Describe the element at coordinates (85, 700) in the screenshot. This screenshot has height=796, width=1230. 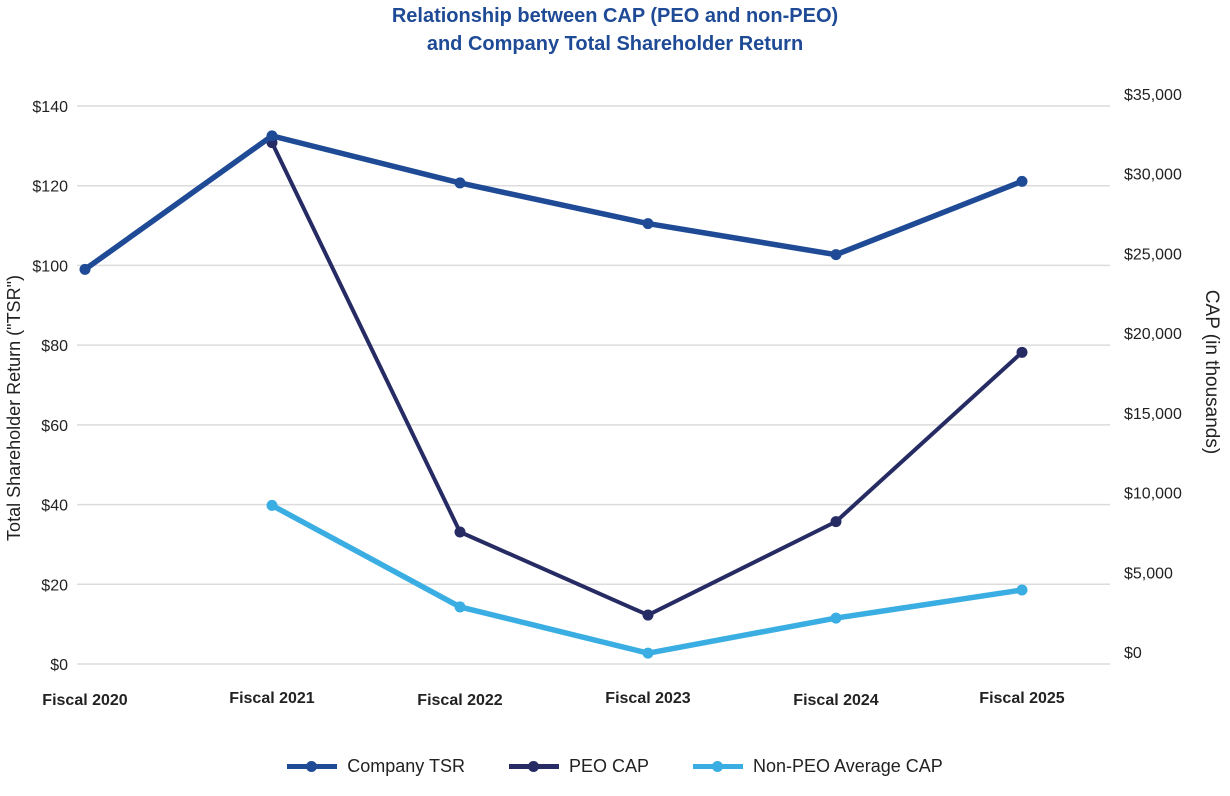
I see `x-tick-label: Fiscal 2020` at that location.